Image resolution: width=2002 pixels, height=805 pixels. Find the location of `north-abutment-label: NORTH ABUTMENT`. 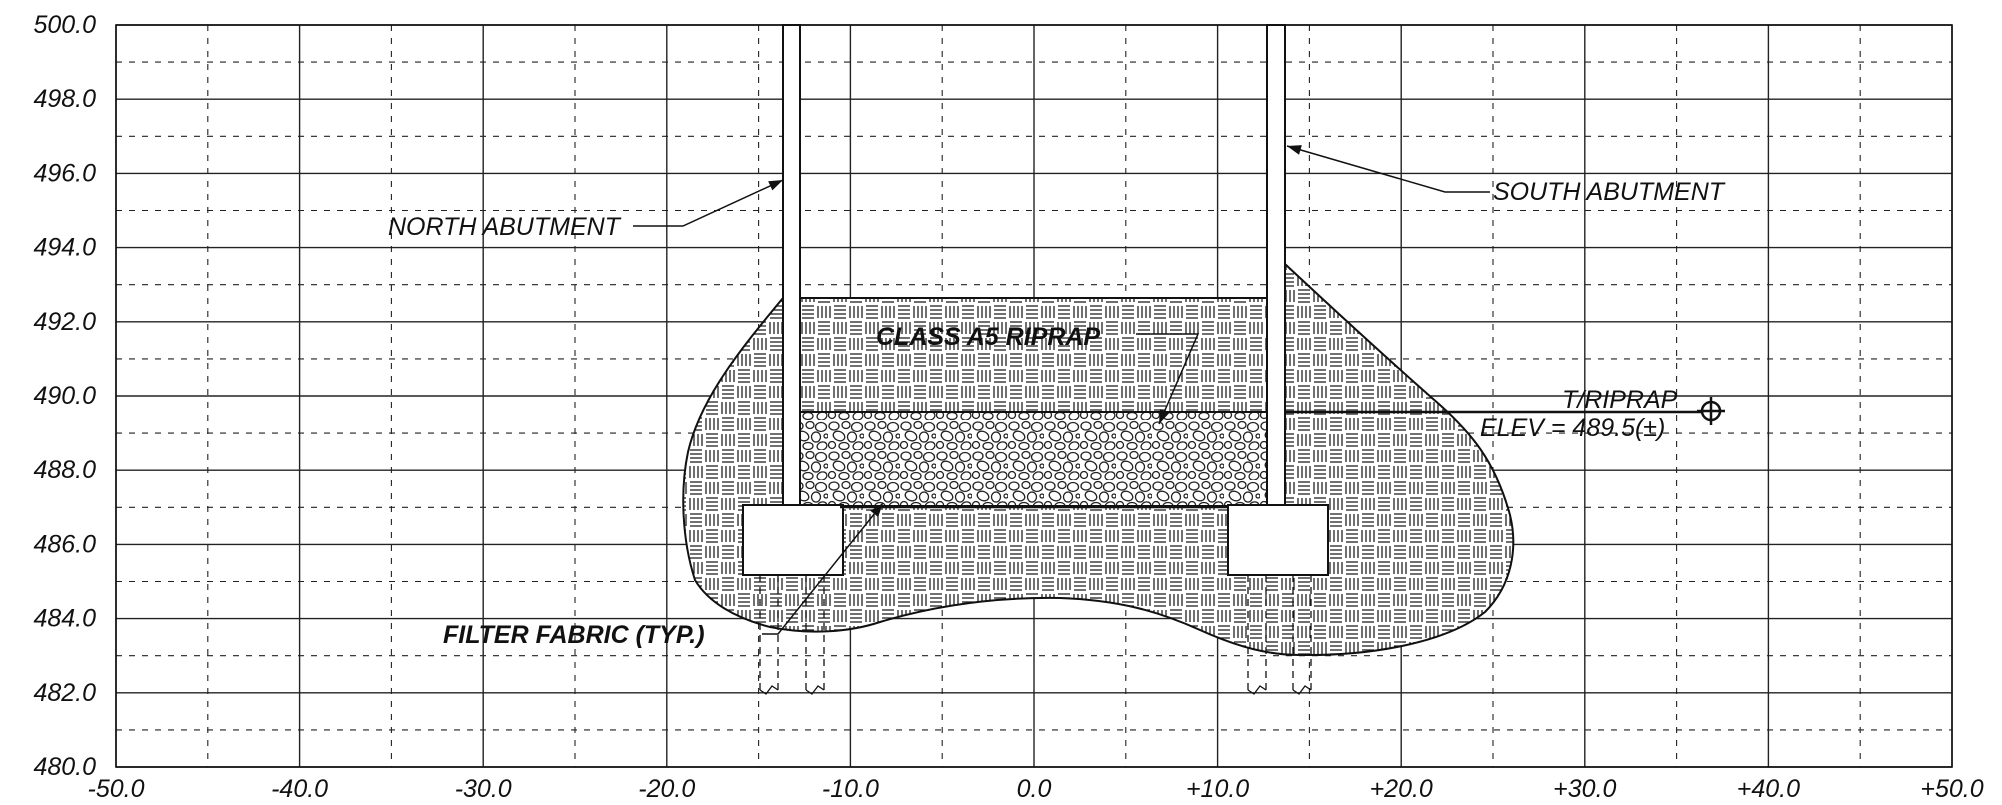

north-abutment-label: NORTH ABUTMENT is located at coordinates (505, 227).